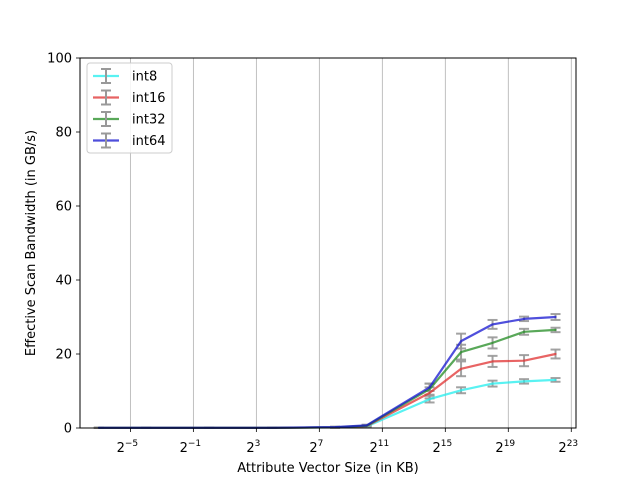 The image size is (640, 484). I want to click on y-tick-label: 80, so click(63, 133).